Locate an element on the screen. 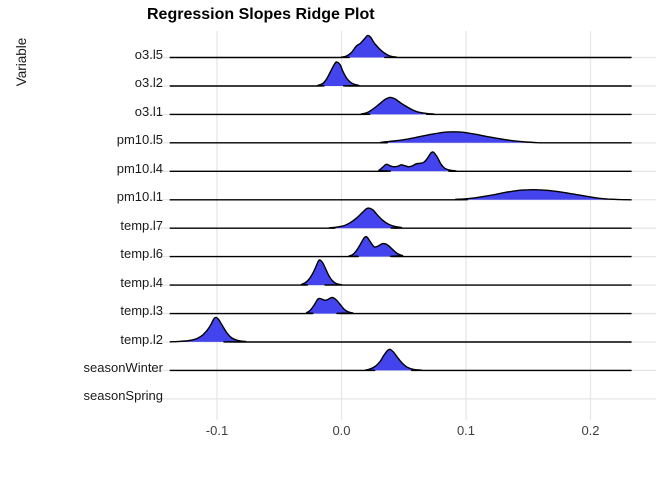  y-axis-label: seasonWinter is located at coordinates (123, 367).